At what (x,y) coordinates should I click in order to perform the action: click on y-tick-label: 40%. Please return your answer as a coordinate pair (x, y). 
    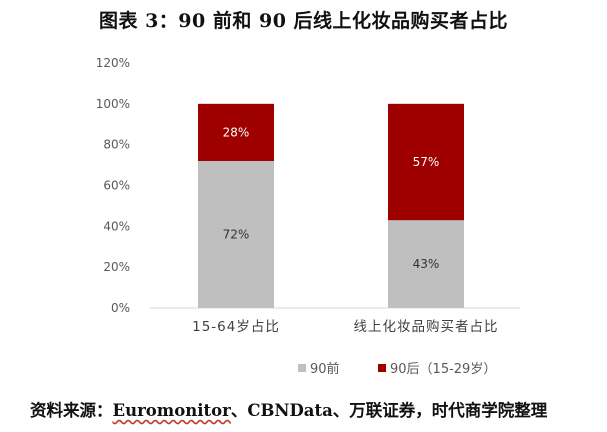
    Looking at the image, I should click on (116, 226).